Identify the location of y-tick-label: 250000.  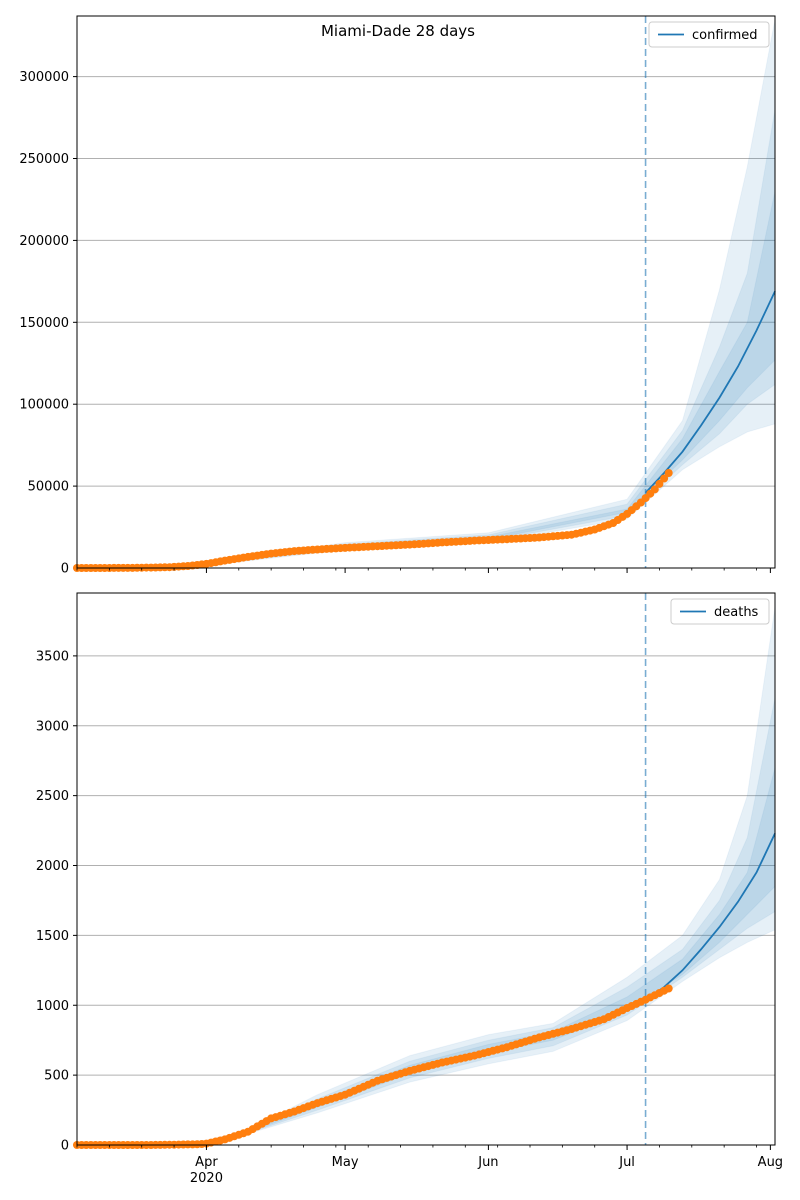
(44, 159).